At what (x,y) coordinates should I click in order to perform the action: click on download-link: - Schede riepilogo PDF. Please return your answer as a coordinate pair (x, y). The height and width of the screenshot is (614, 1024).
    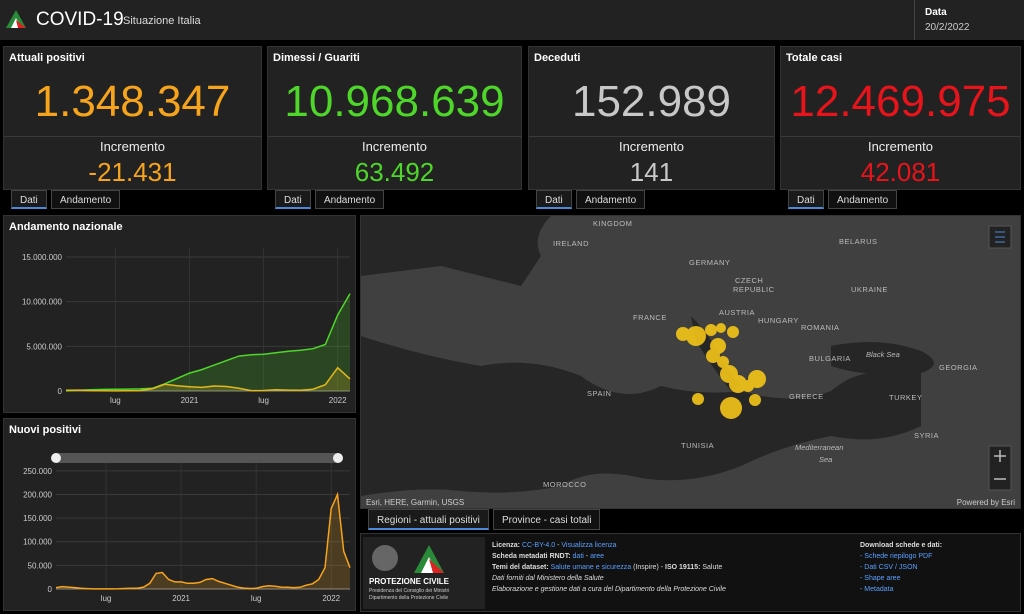
    Looking at the image, I should click on (896, 556).